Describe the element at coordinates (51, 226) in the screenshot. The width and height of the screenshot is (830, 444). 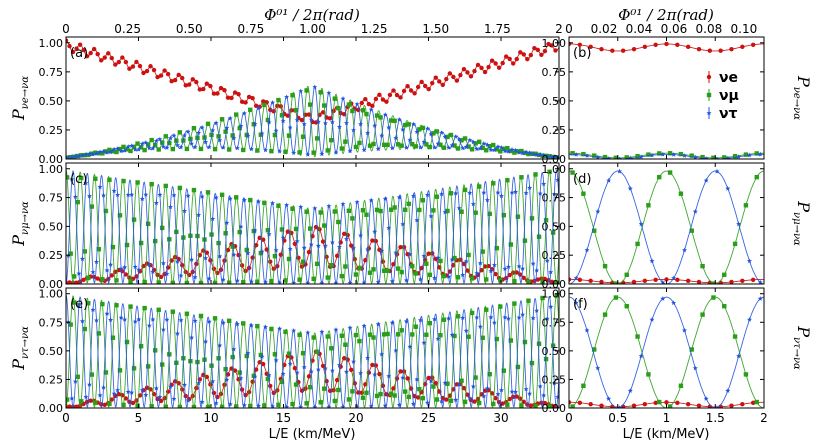
I see `y-tick-label-c: 0.50` at that location.